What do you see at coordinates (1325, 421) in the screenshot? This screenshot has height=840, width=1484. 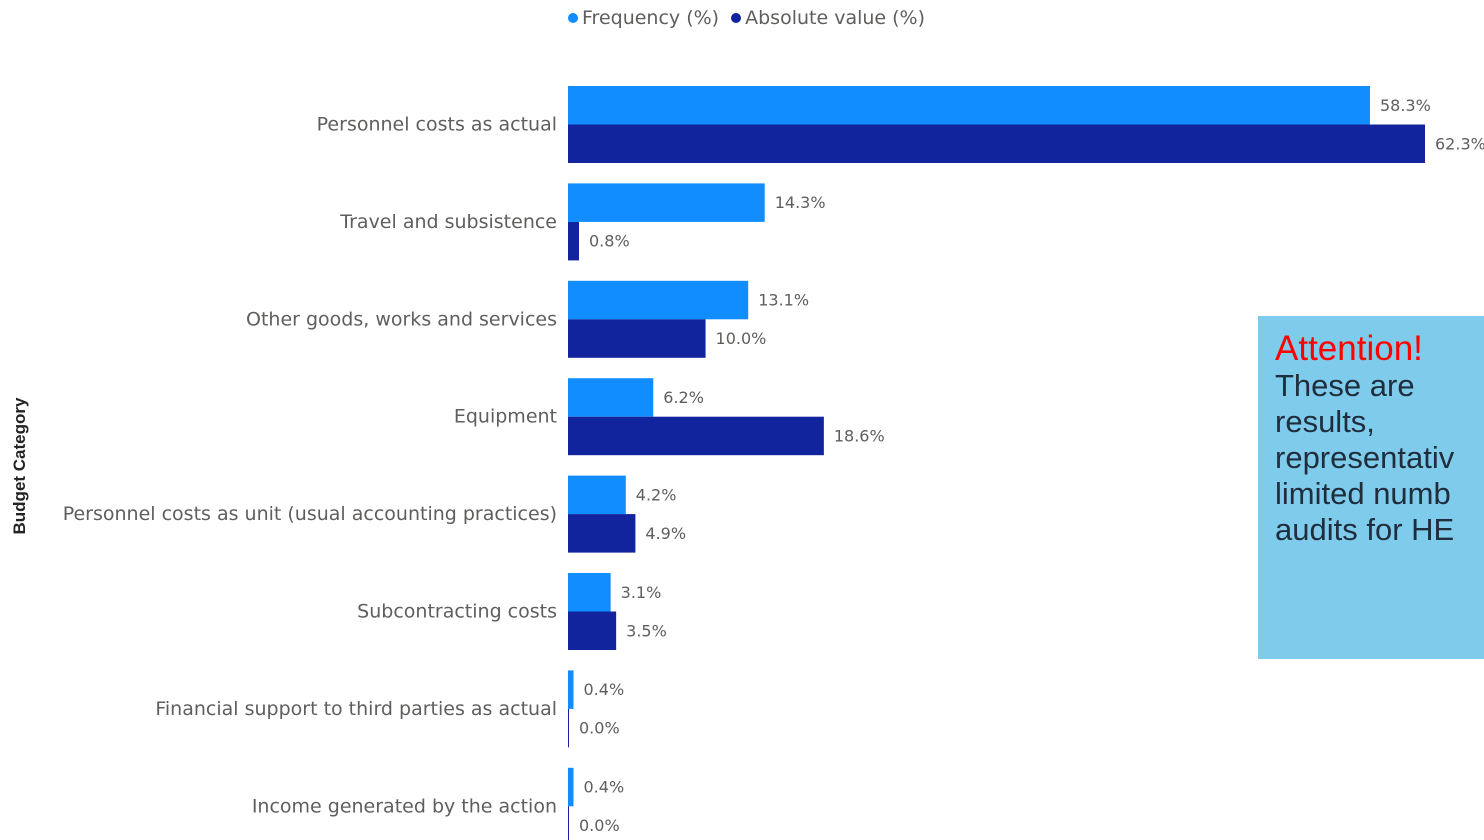 I see `note-line: results,` at bounding box center [1325, 421].